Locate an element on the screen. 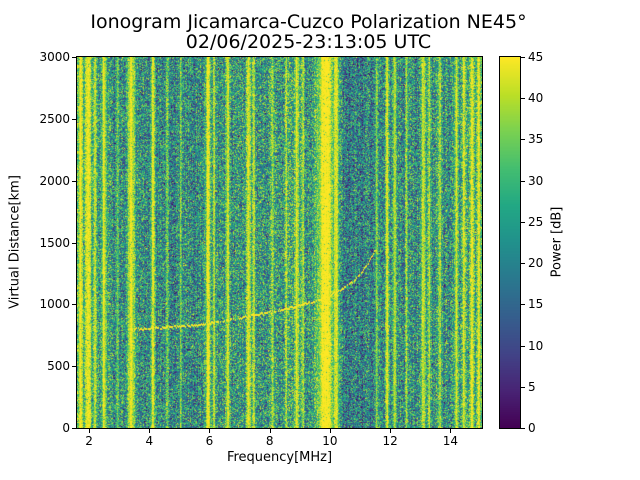 This screenshot has width=640, height=480. x-tick-label: 6 is located at coordinates (209, 441).